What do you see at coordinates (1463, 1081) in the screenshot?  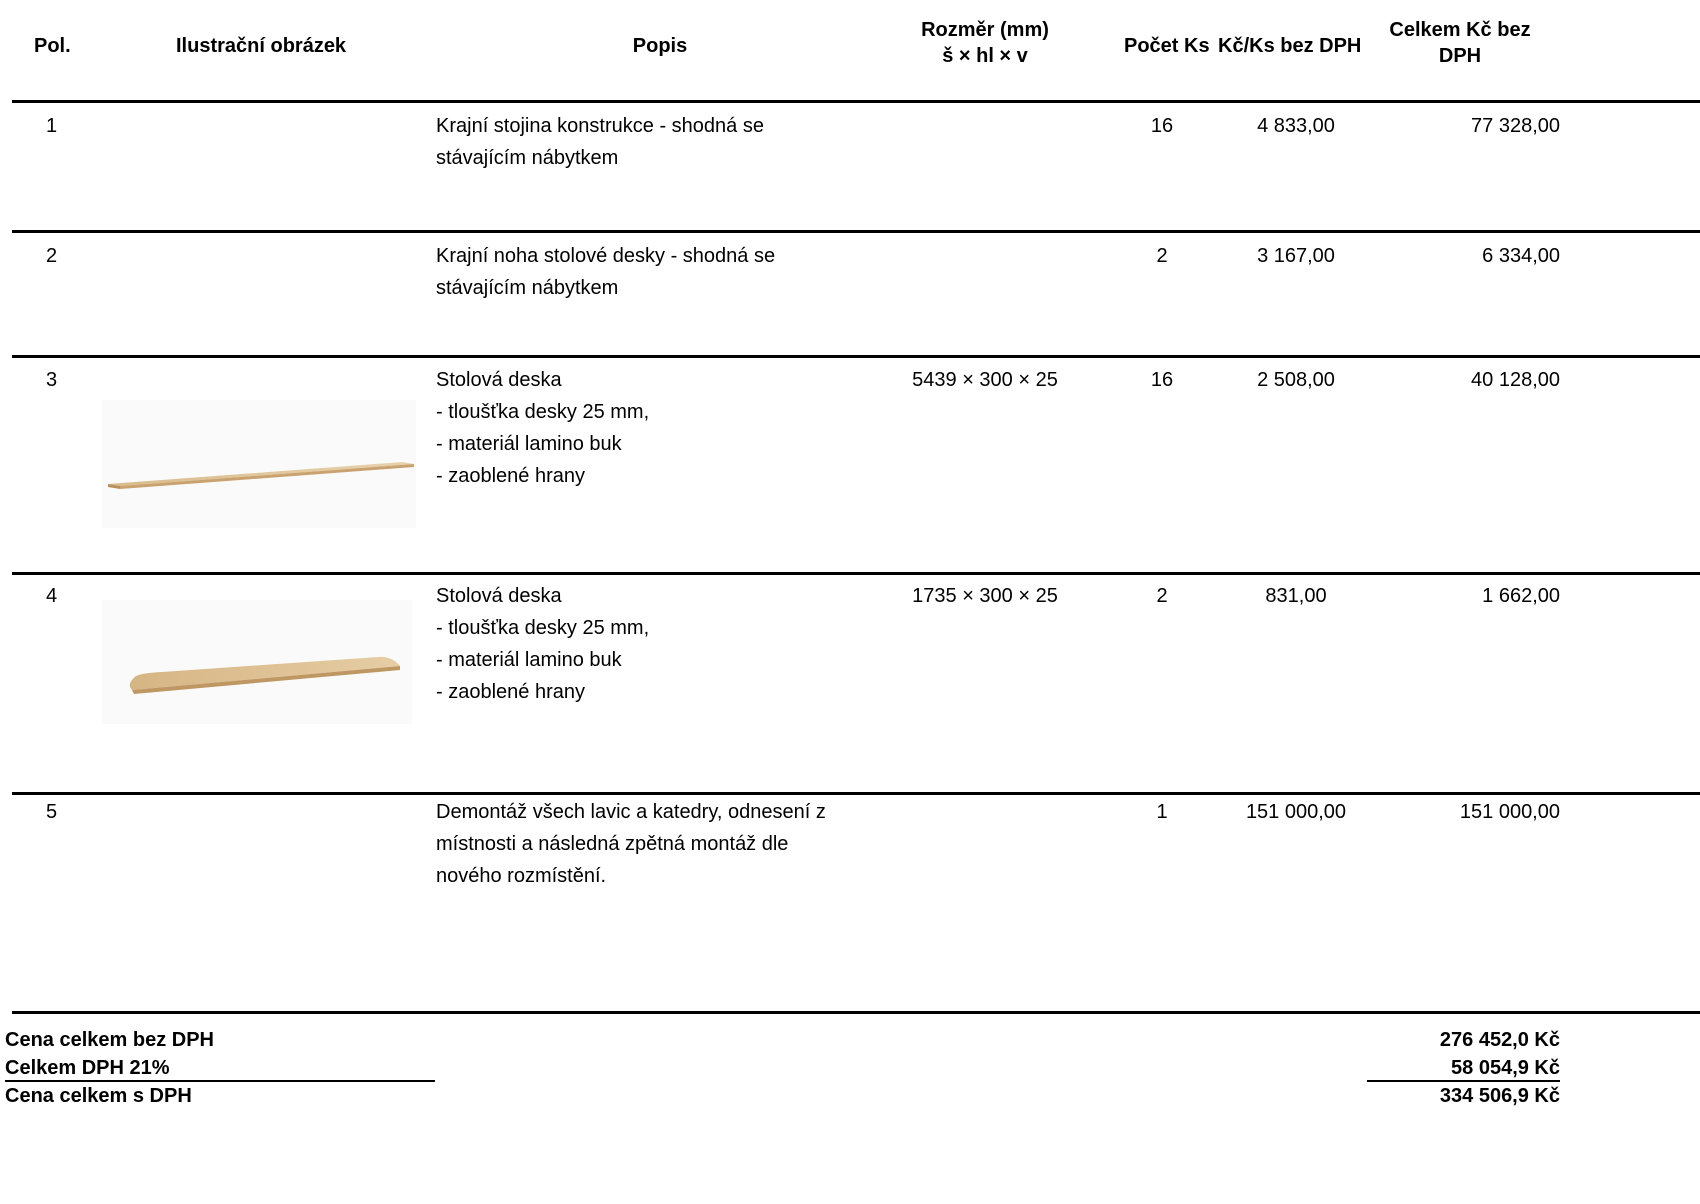 I see `total-underline-right` at bounding box center [1463, 1081].